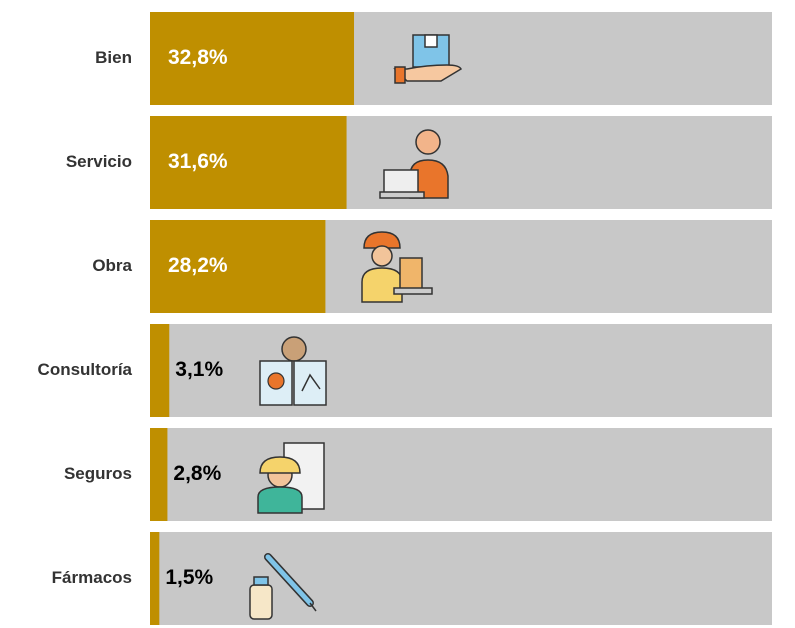 The image size is (795, 628). I want to click on icon-construction, so click(397, 267).